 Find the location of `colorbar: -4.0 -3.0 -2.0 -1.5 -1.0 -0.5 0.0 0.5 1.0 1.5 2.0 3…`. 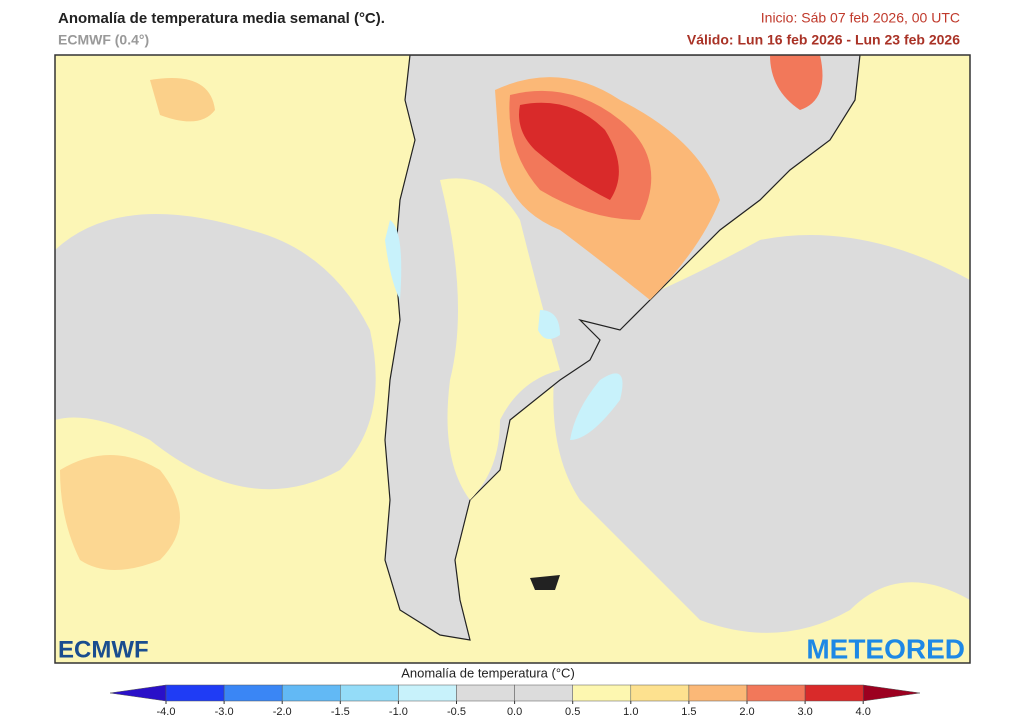

colorbar: -4.0 -3.0 -2.0 -1.5 -1.0 -0.5 0.0 0.5 1.0 1.5 2.0 3… is located at coordinates (515, 701).